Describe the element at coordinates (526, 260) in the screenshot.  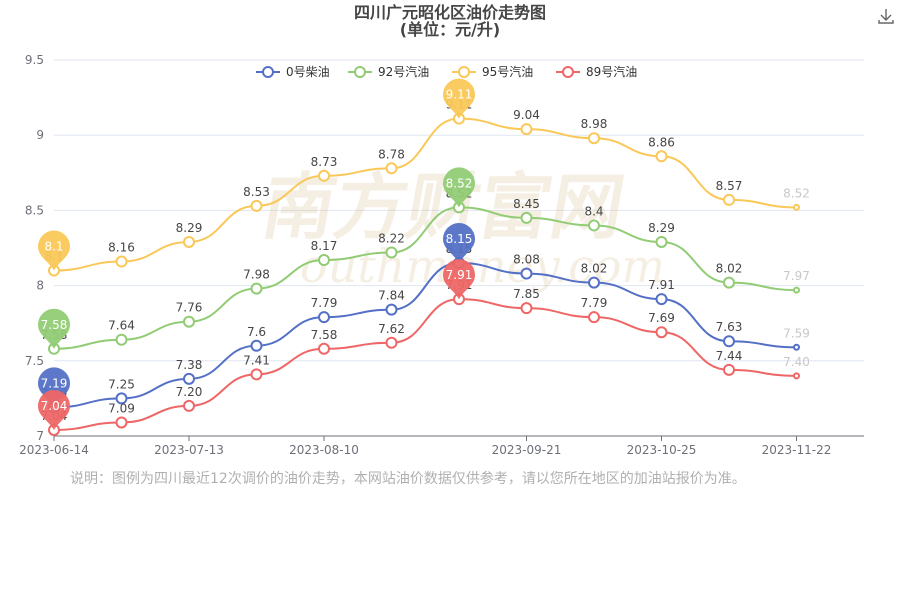
I see `data-label: 8.08` at that location.